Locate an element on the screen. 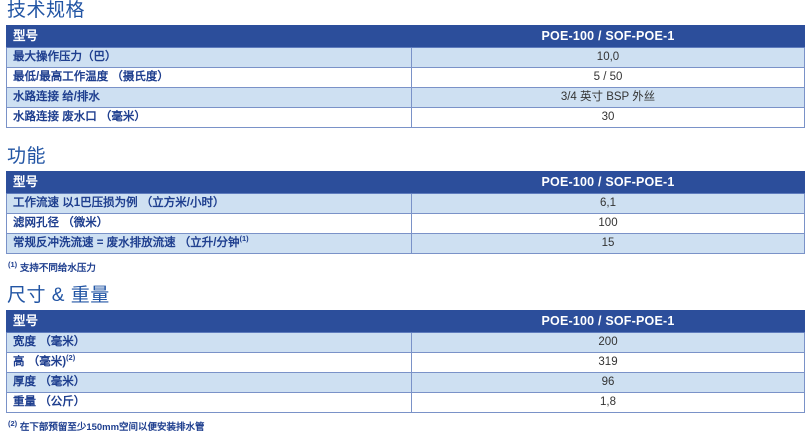  section-title: 功能 is located at coordinates (27, 156).